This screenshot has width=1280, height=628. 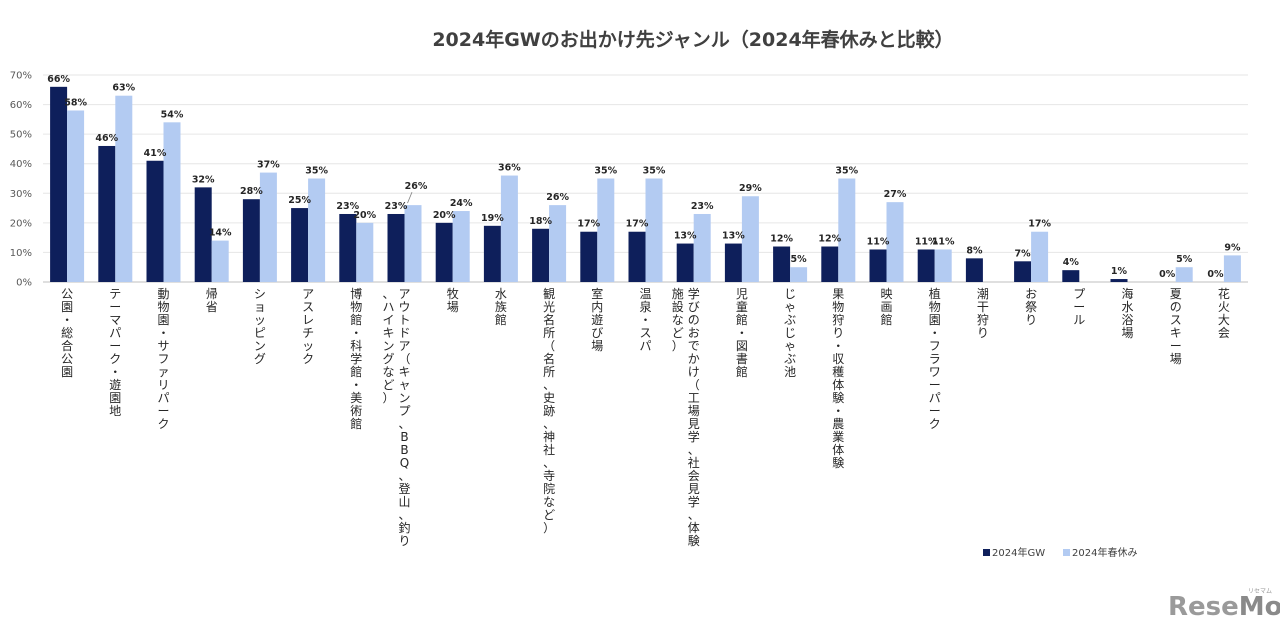 What do you see at coordinates (742, 333) in the screenshot?
I see `x-tick-label: 児童館・図書館` at bounding box center [742, 333].